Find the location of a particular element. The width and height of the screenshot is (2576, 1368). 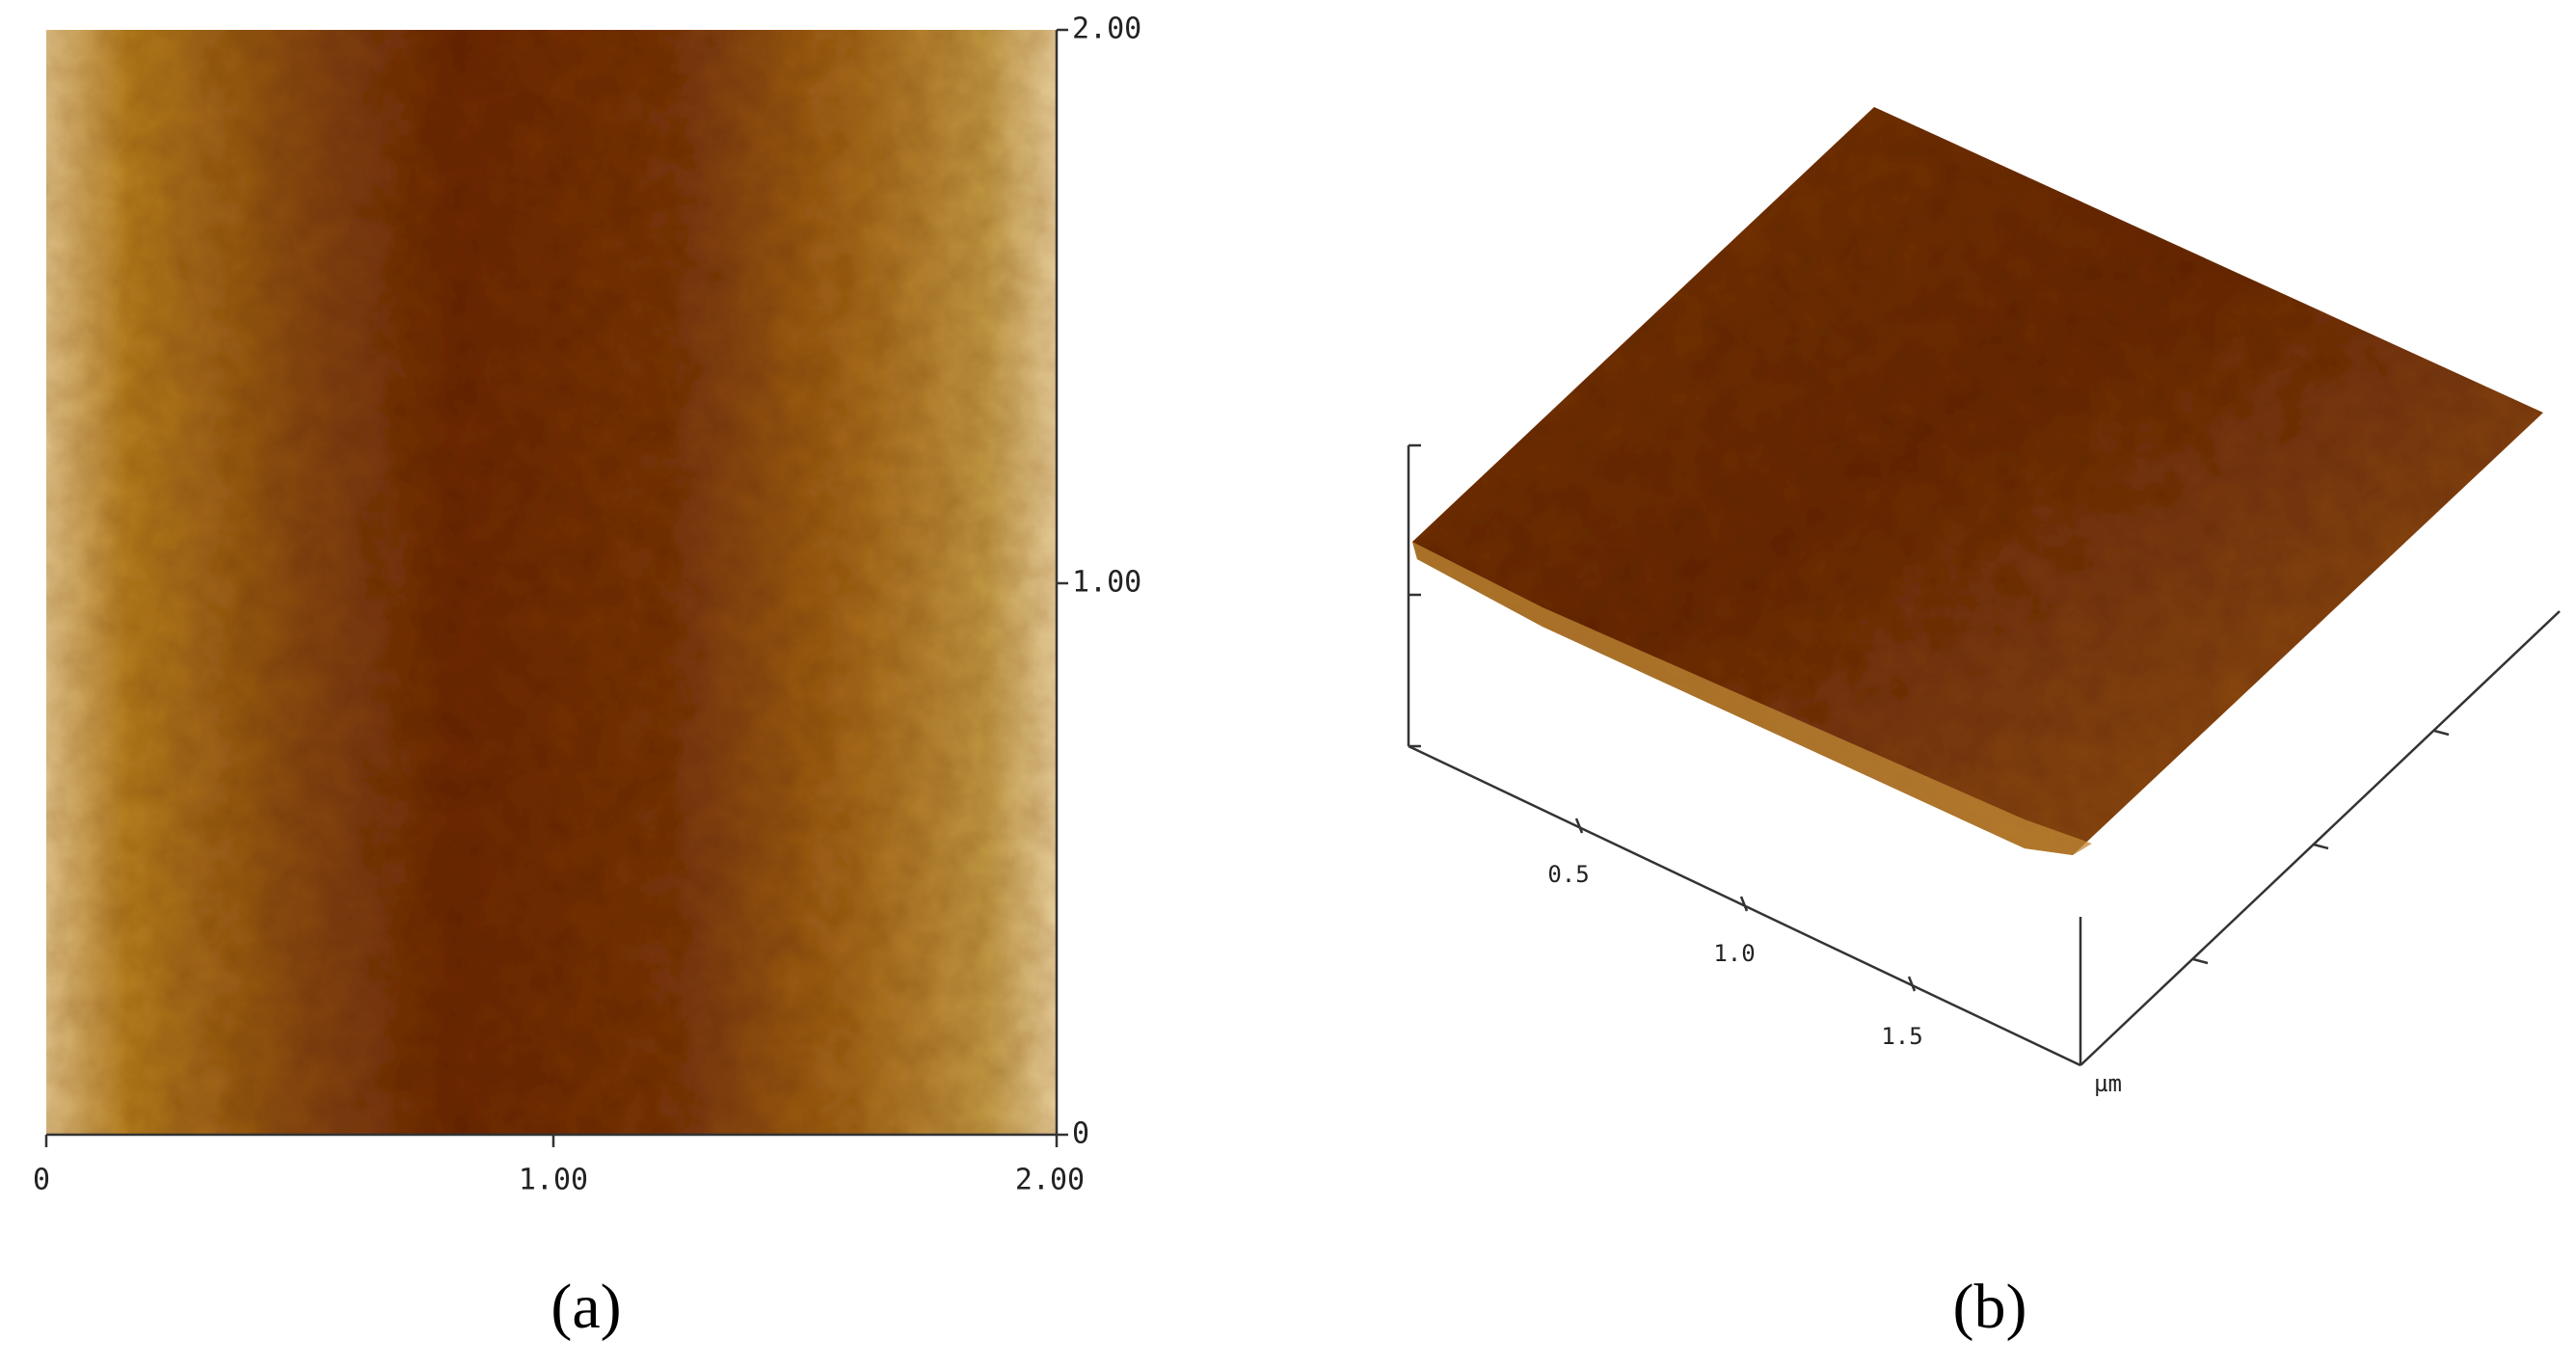

unit-label: µm is located at coordinates (2108, 1083).